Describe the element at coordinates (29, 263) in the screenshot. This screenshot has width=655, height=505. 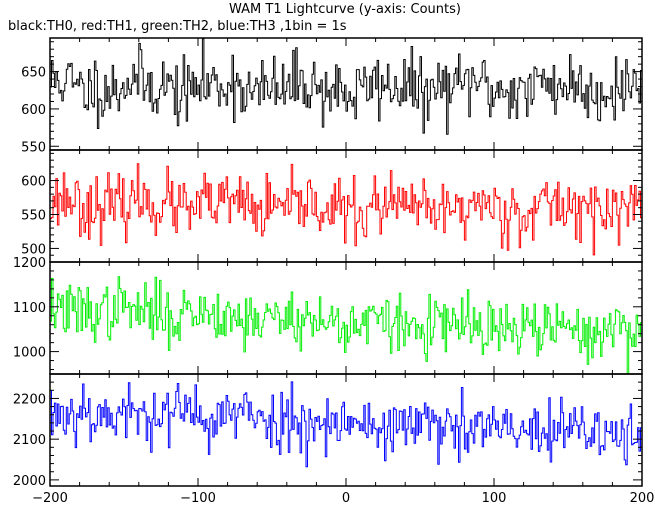
I see `y-tick-label: 1200` at that location.